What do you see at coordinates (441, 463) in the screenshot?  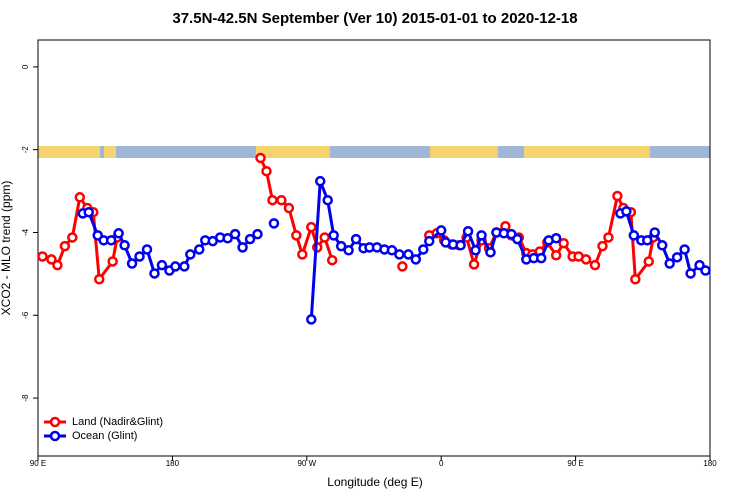 I see `x-tick-label: 0` at bounding box center [441, 463].